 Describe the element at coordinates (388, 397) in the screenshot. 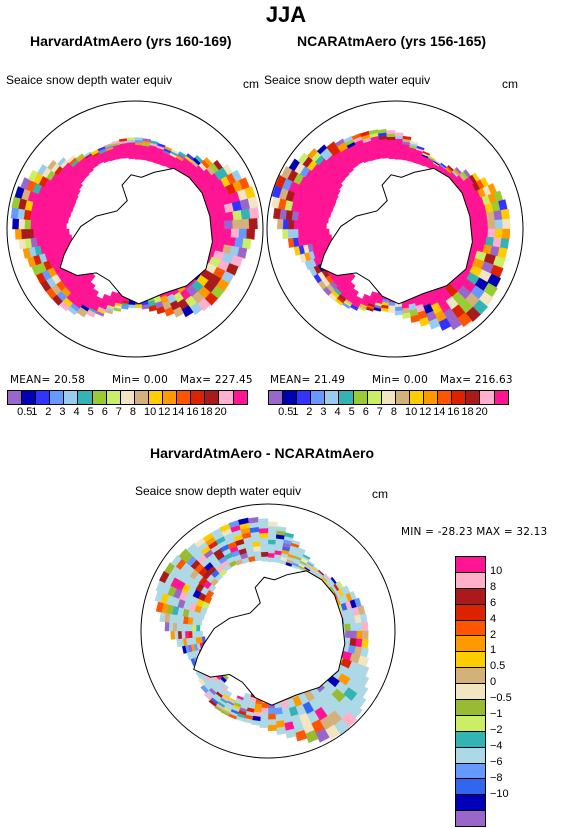

I see `colorbar-right` at that location.